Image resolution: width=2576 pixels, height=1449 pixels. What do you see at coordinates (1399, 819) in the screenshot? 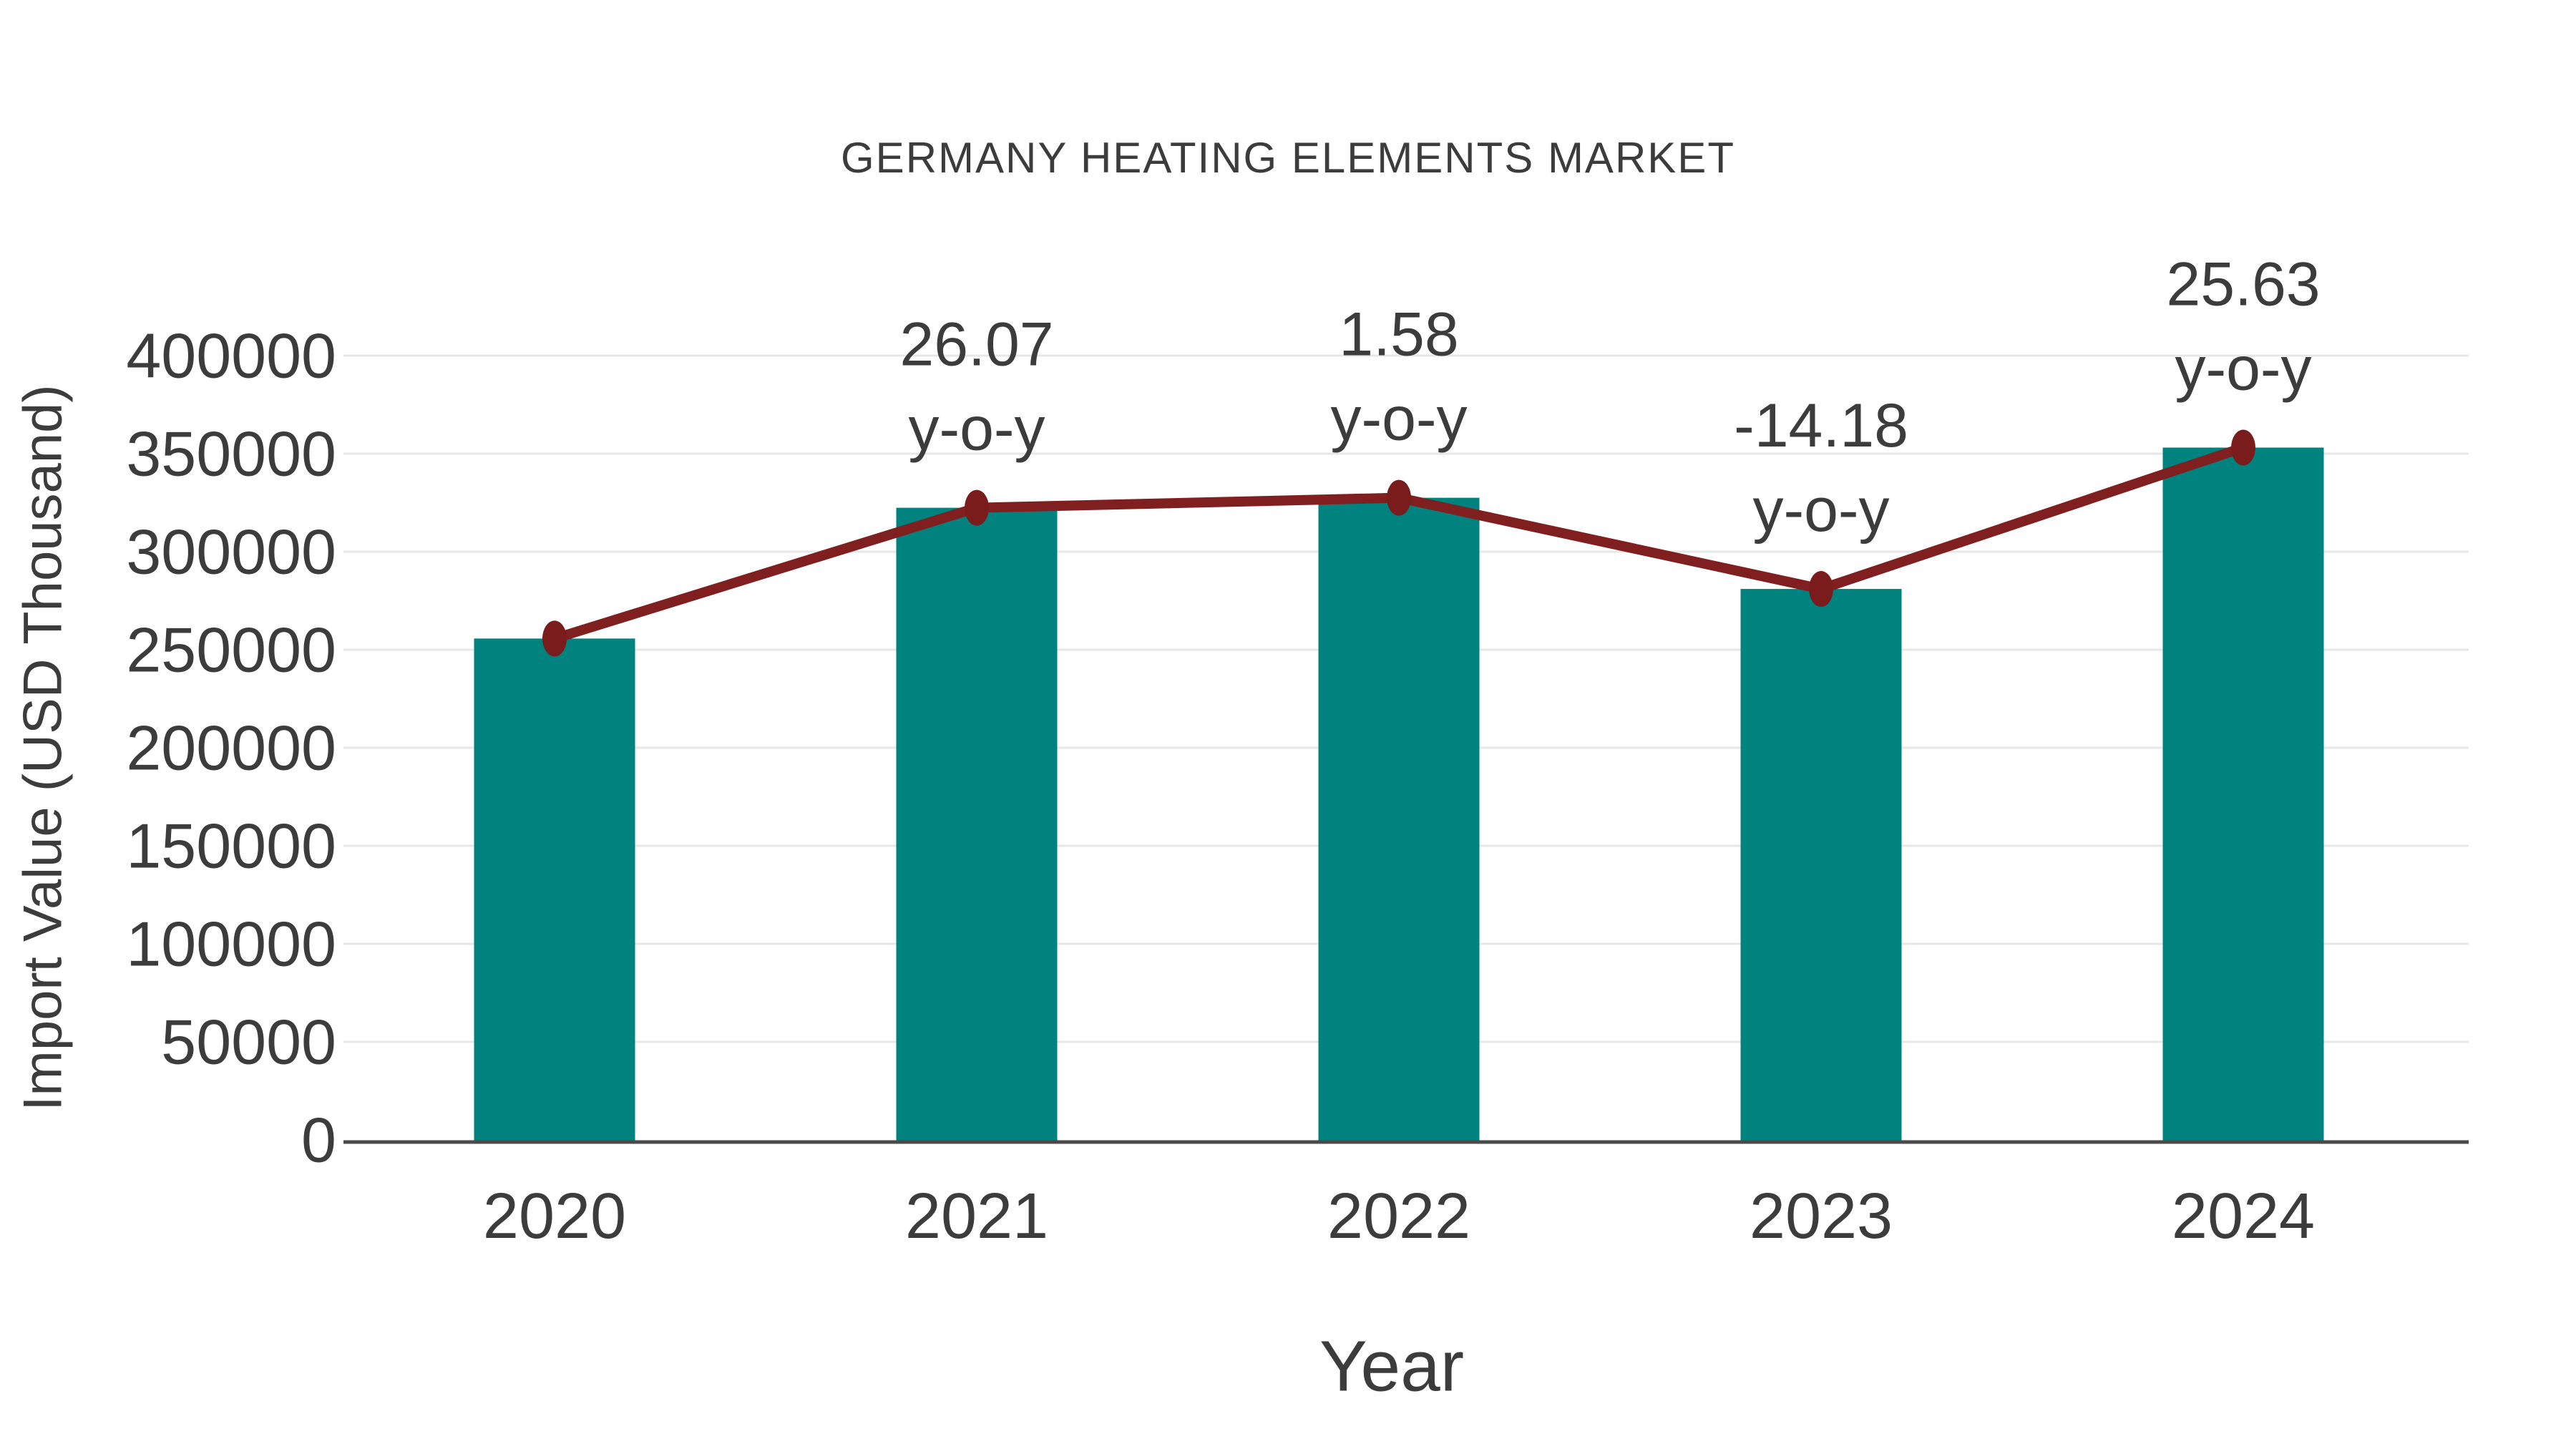
I see `bar-2022` at bounding box center [1399, 819].